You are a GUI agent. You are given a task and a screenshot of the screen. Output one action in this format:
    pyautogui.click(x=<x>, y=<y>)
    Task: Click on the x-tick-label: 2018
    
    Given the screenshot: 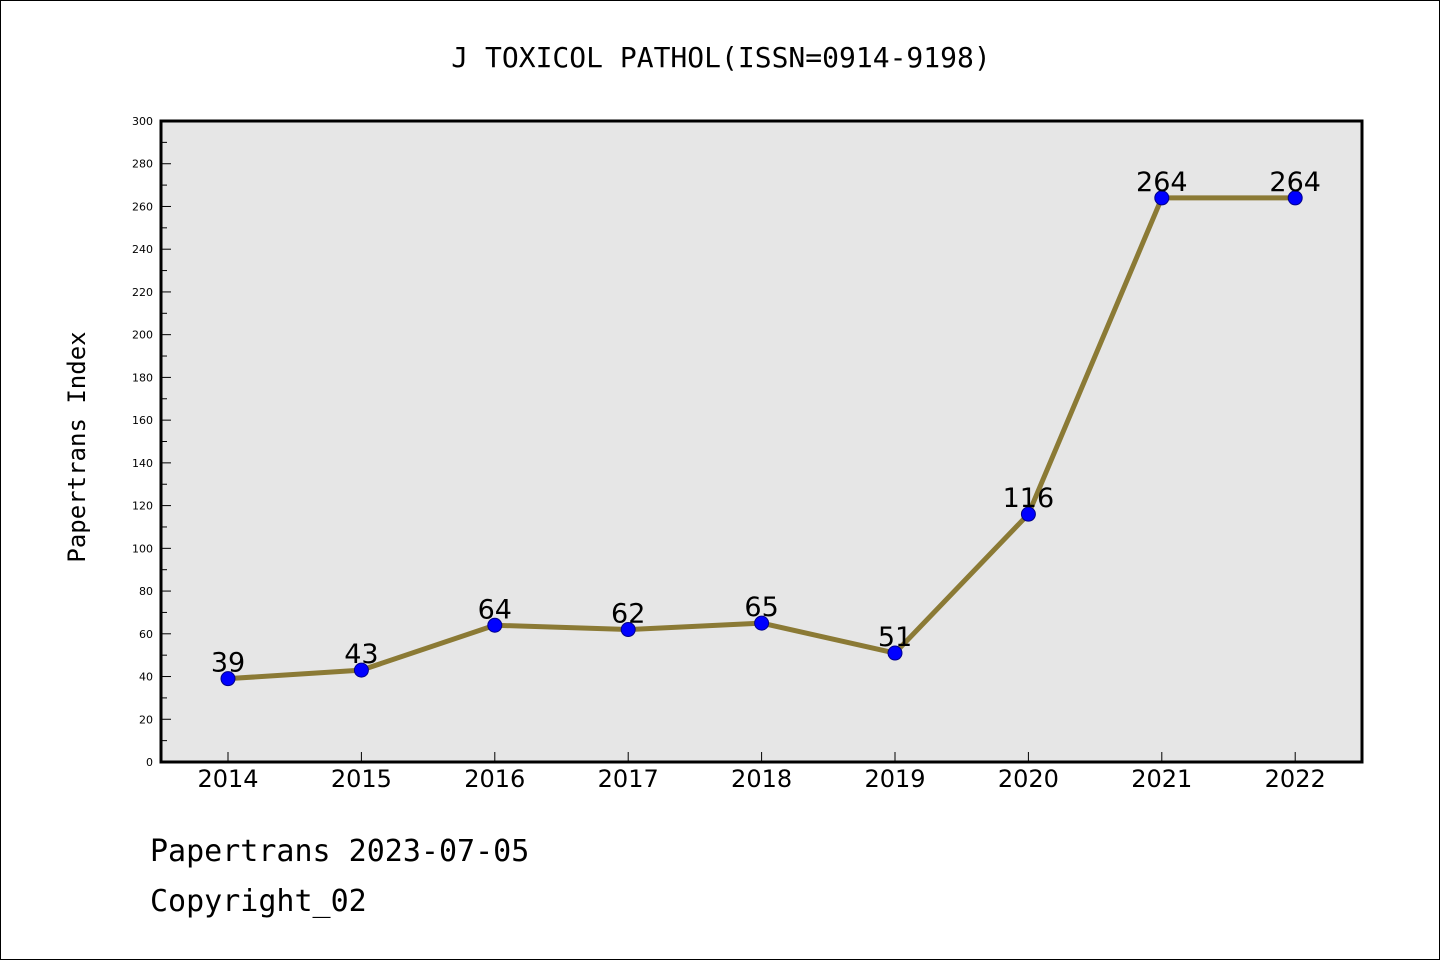 What is the action you would take?
    pyautogui.click(x=761, y=779)
    